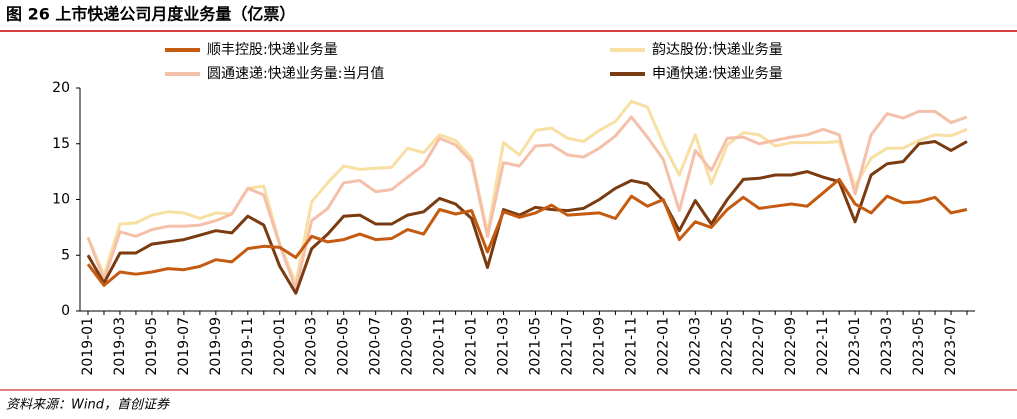  What do you see at coordinates (61, 144) in the screenshot?
I see `y-tick-label: 15` at bounding box center [61, 144].